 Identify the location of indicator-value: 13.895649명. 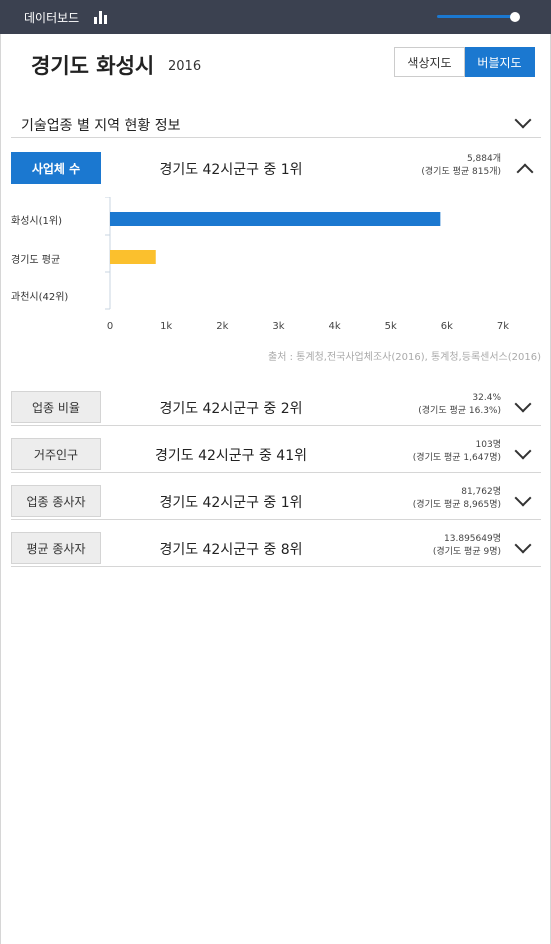
(472, 539).